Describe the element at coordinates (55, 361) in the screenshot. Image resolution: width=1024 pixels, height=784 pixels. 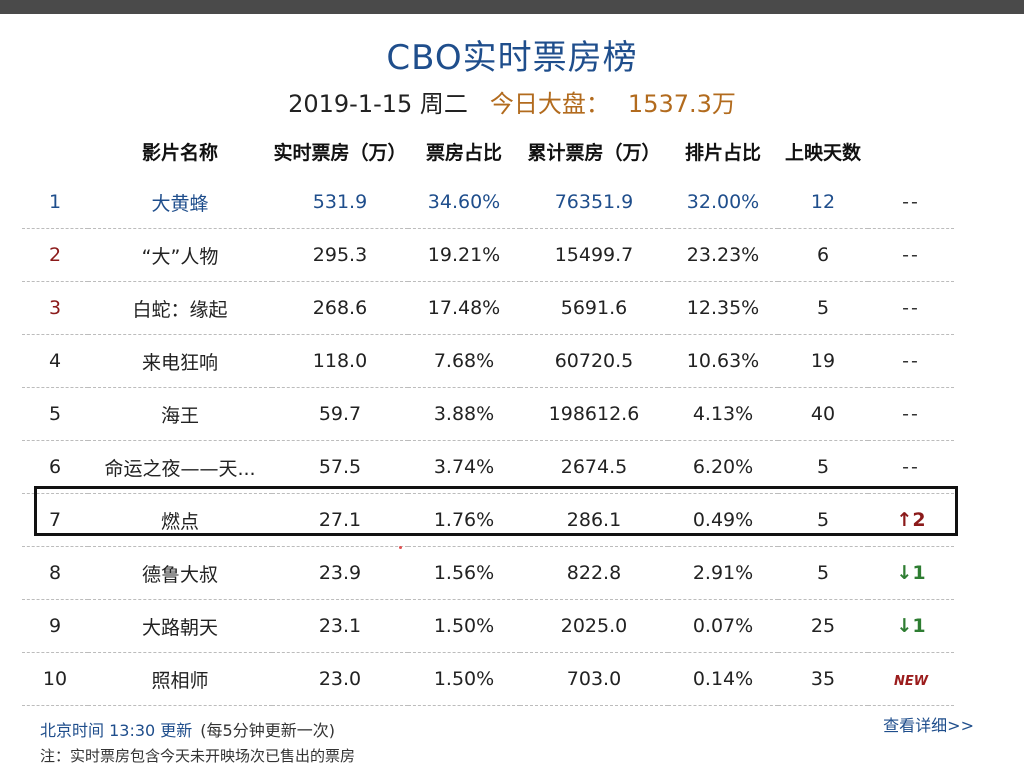
I see `rank-cell: 4` at that location.